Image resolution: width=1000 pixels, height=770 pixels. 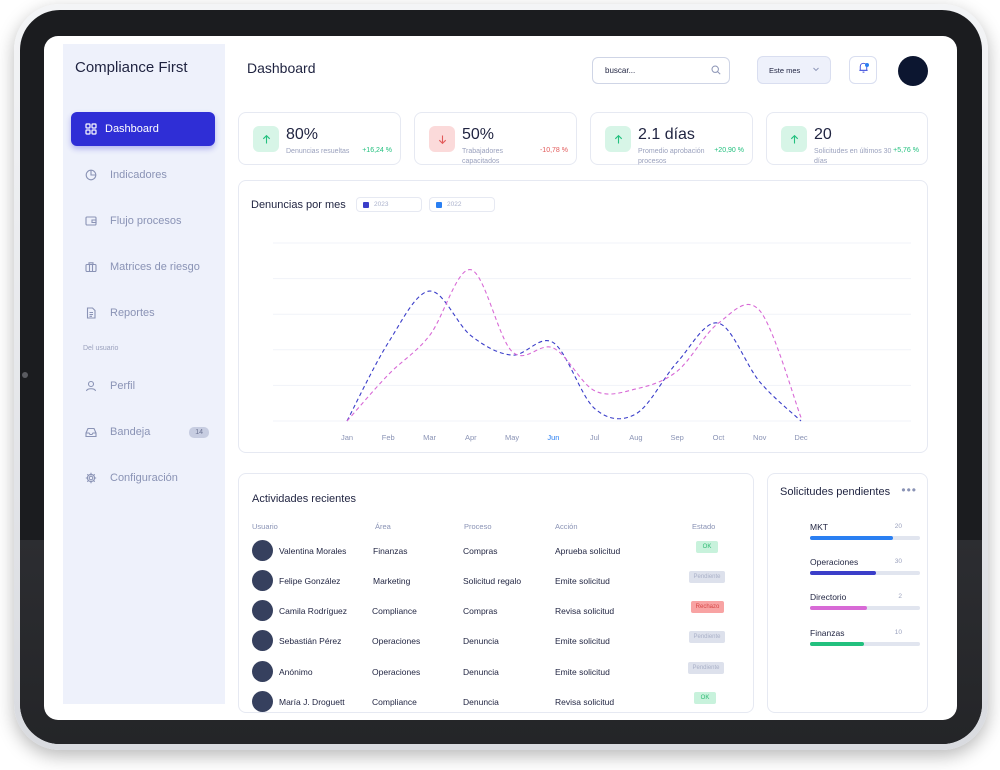 What do you see at coordinates (853, 156) in the screenshot?
I see `stat-label: Solicitudes en últimos 30 días` at bounding box center [853, 156].